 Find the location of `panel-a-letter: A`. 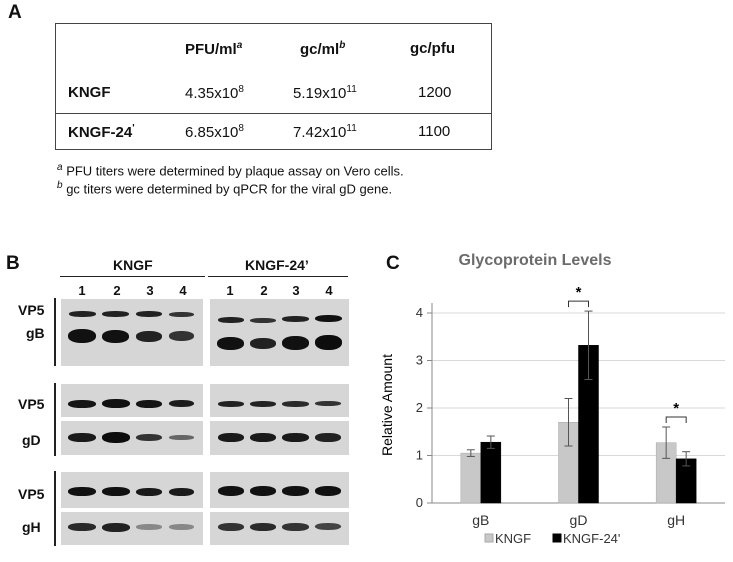

panel-a-letter: A is located at coordinates (15, 12).